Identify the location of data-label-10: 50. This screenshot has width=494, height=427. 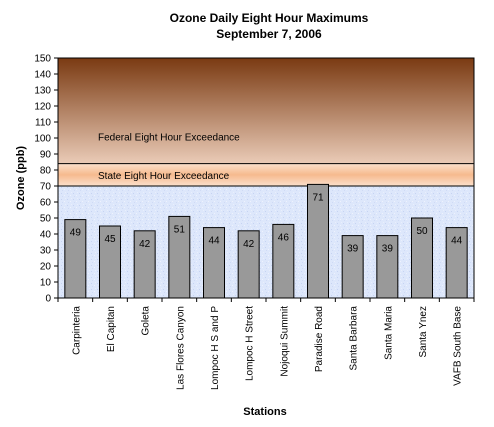
(422, 231).